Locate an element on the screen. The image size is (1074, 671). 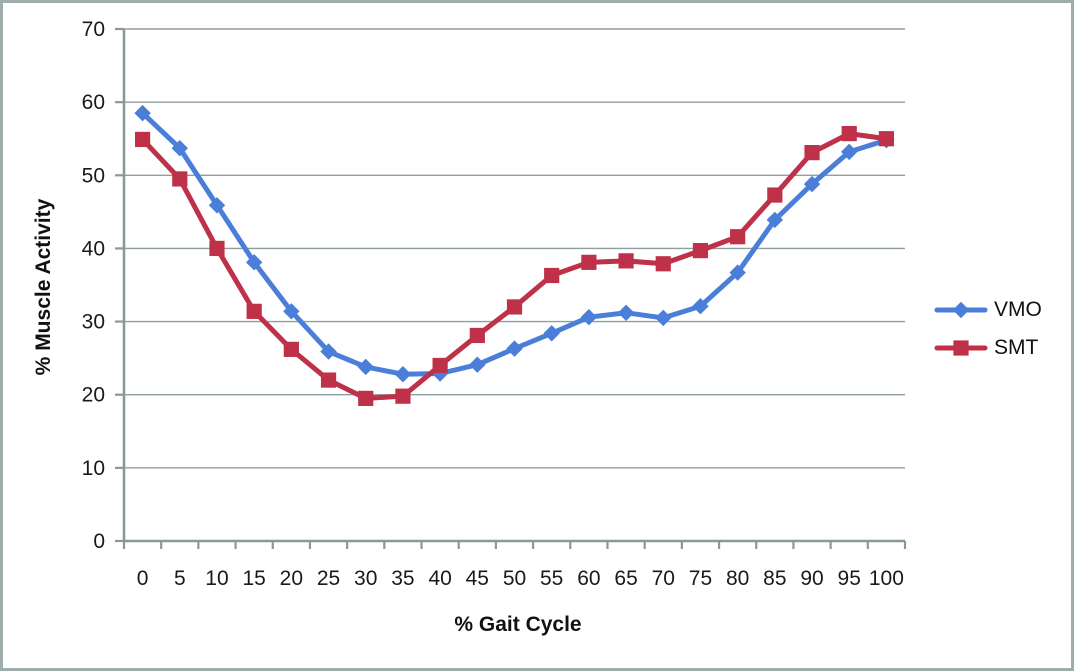
y-axis-title: % Muscle Activity is located at coordinates (43, 287).